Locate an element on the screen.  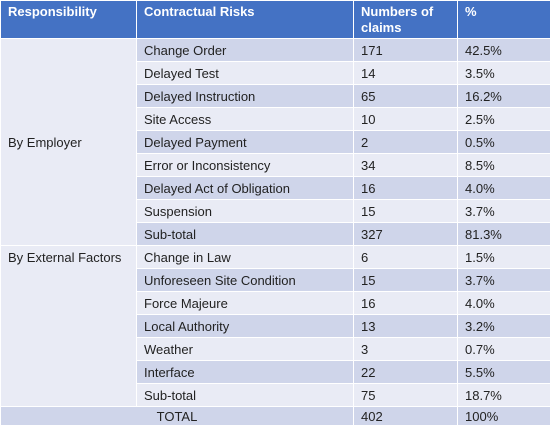
percent-cell: 2.5% is located at coordinates (503, 119).